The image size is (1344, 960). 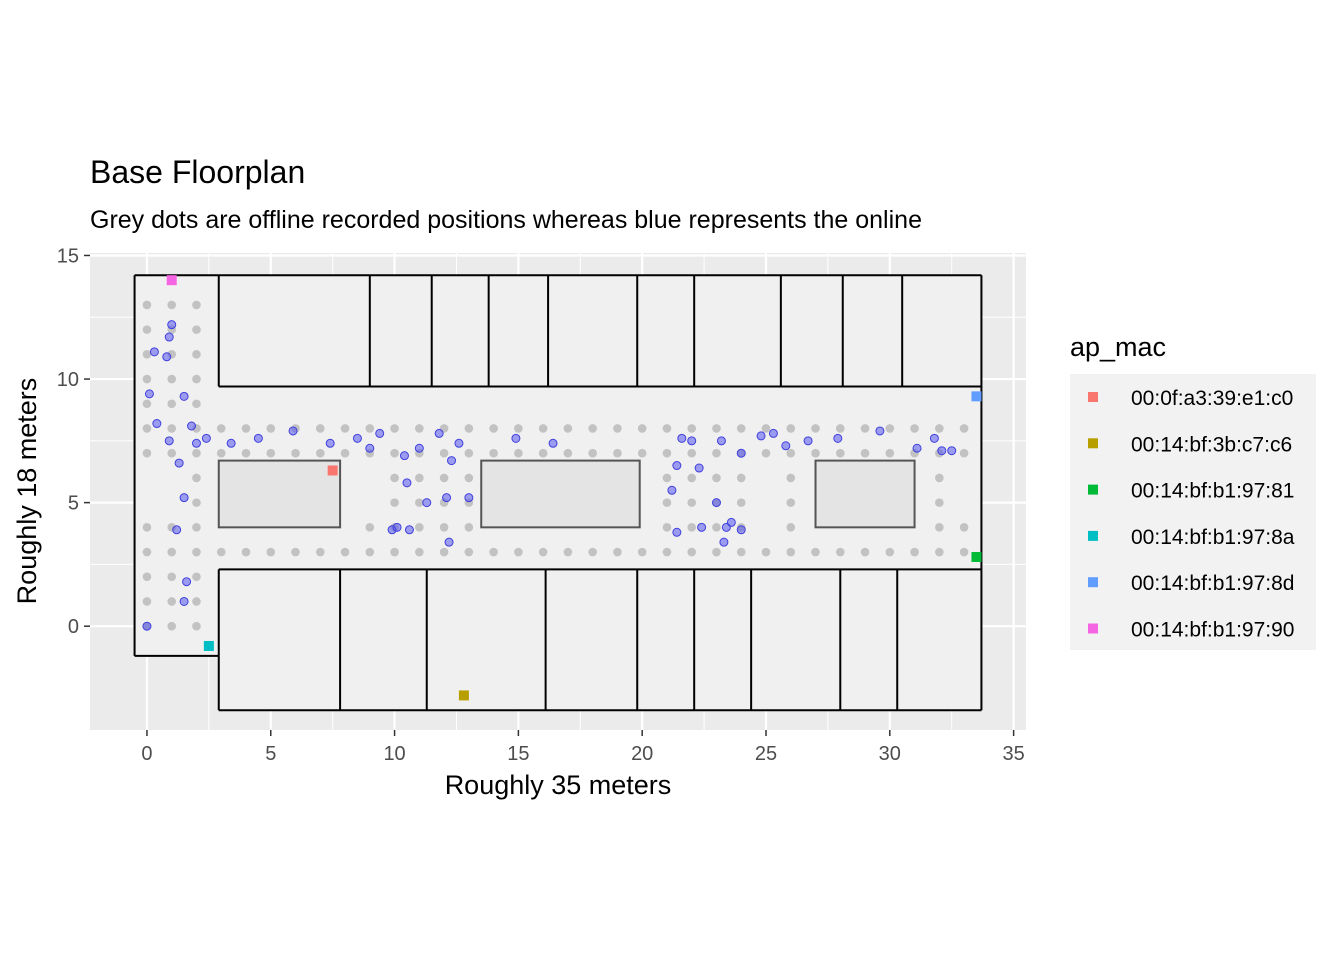 I want to click on legend-label: 00:0f:a3:39:e1:c0, so click(x=1212, y=398).